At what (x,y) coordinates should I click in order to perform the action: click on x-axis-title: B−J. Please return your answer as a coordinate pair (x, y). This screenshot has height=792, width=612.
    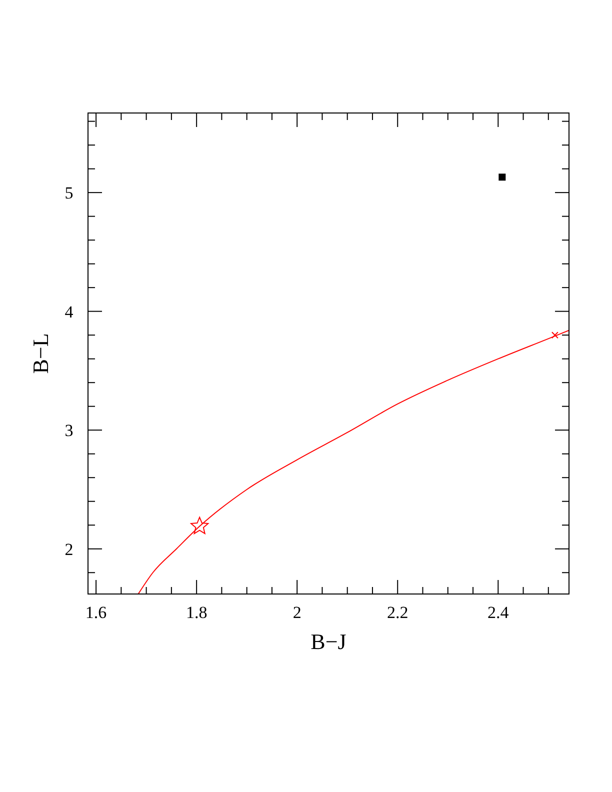
    Looking at the image, I should click on (328, 641).